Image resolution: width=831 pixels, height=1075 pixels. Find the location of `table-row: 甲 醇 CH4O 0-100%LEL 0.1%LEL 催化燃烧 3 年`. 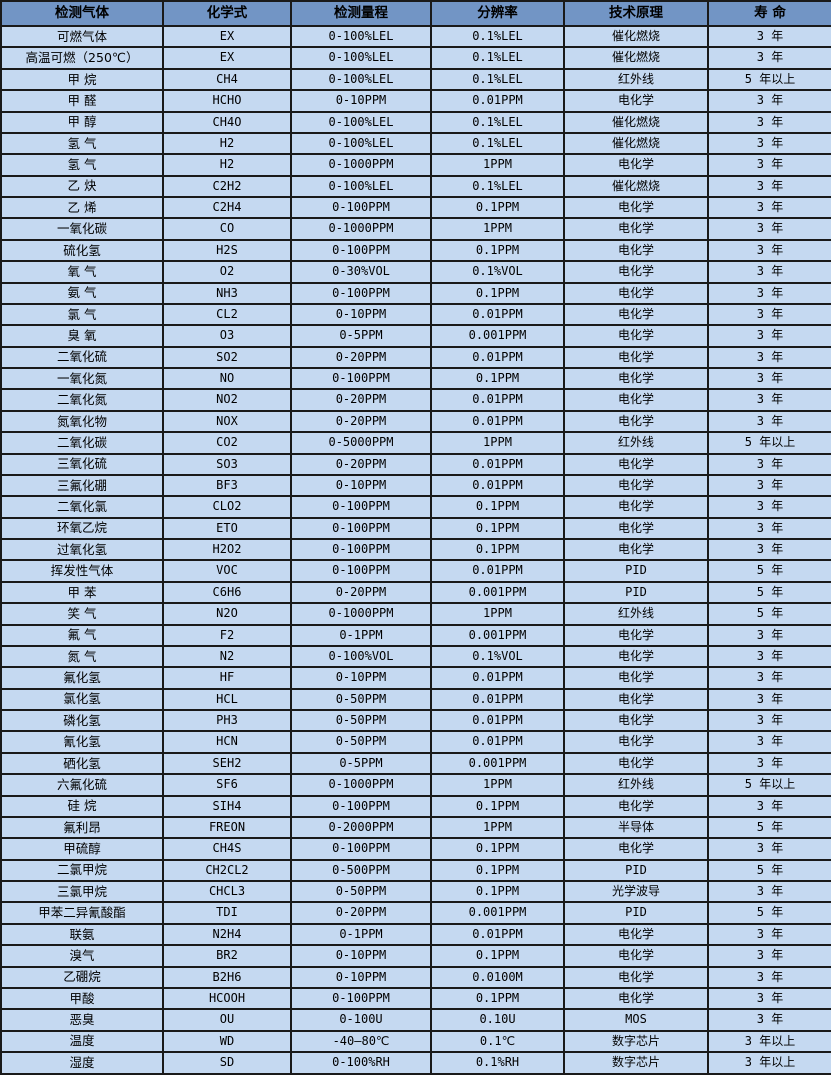

table-row: 甲 醇 CH4O 0-100%LEL 0.1%LEL 催化燃烧 3 年 is located at coordinates (415, 122).